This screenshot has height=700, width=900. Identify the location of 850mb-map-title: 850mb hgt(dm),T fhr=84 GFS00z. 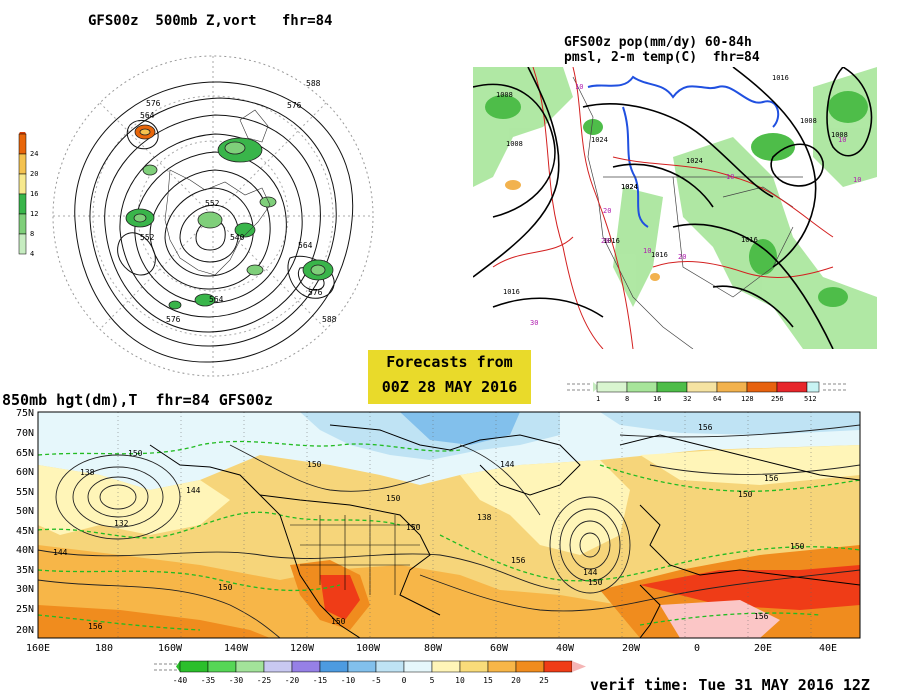
(137, 400).